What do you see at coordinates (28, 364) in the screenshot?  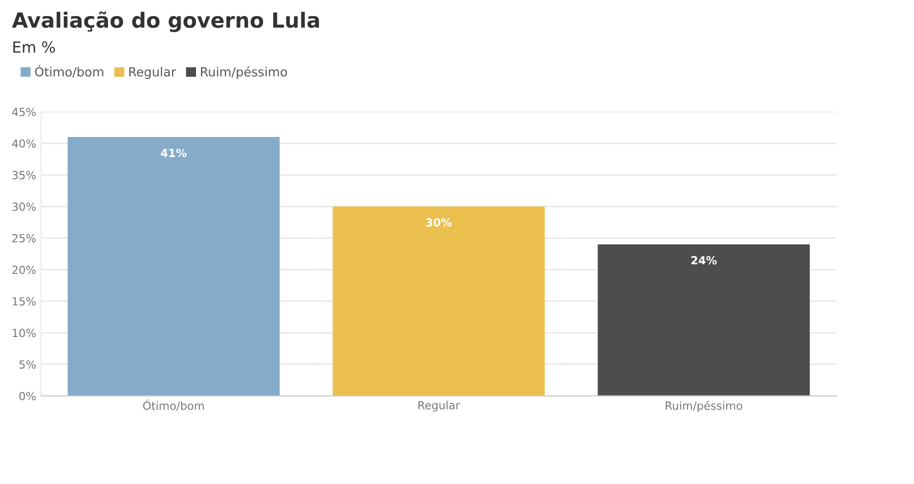 I see `y-tick-label: 5%` at bounding box center [28, 364].